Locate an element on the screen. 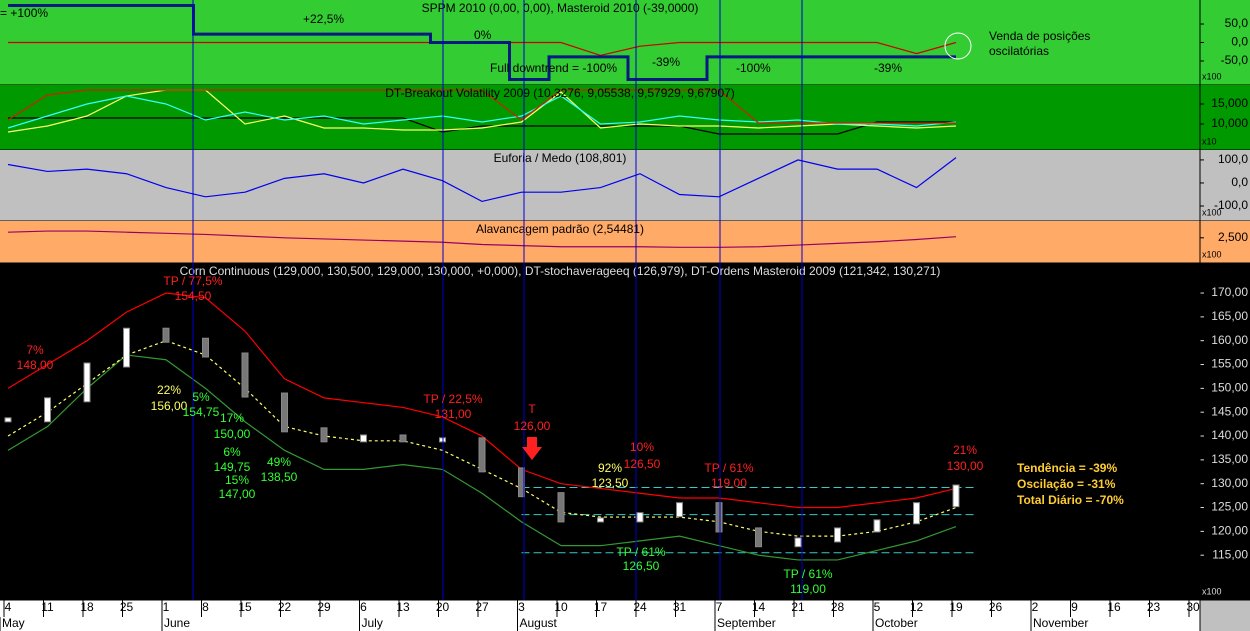  month-label: August is located at coordinates (539, 623).